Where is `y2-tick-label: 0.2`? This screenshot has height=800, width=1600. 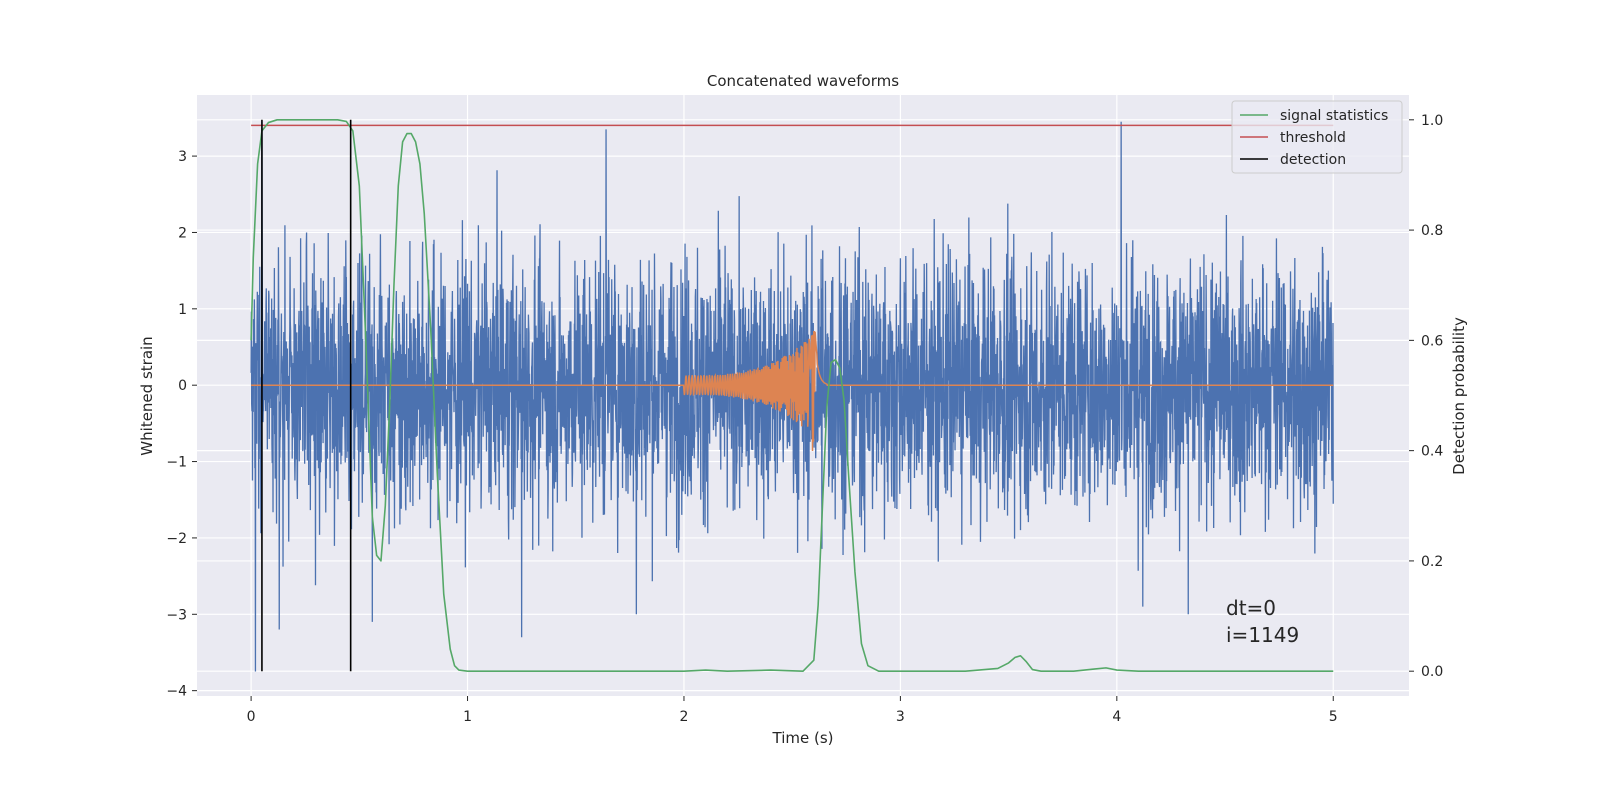
y2-tick-label: 0.2 is located at coordinates (1432, 562).